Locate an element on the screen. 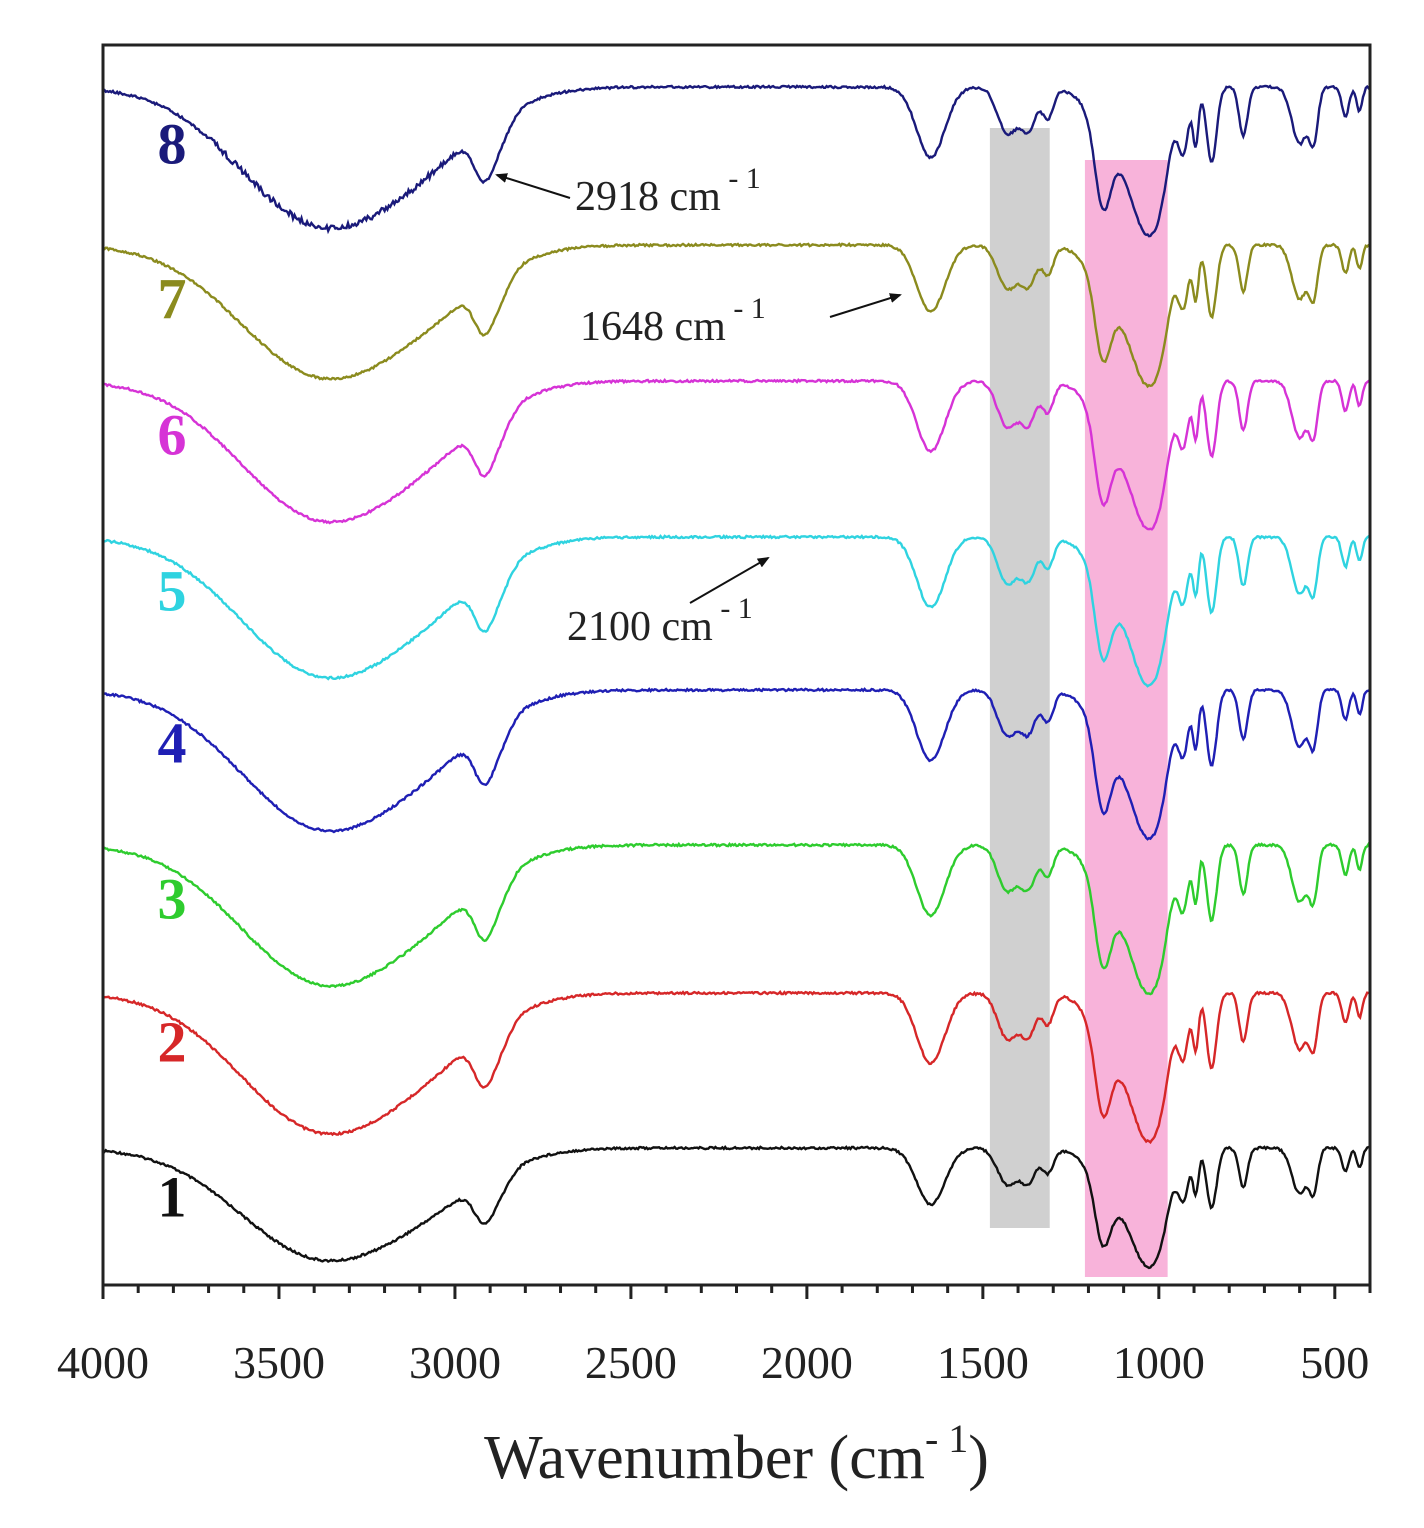 This screenshot has width=1424, height=1528. series-label-1: 1 is located at coordinates (172, 1196).